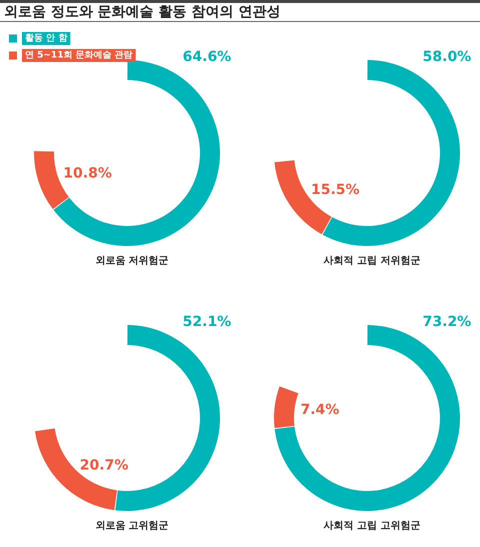 The image size is (480, 547). I want to click on data-label: 7.4%, so click(320, 410).